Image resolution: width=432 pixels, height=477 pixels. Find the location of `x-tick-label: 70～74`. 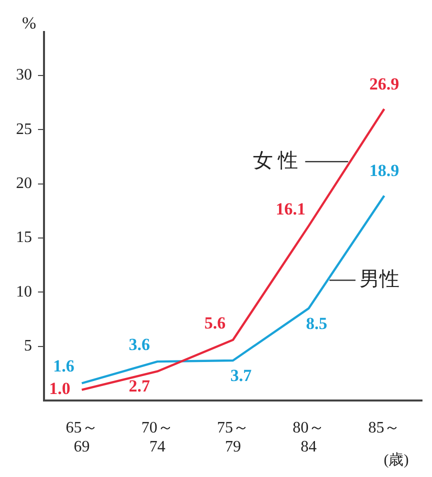

x-tick-label: 70～74 is located at coordinates (157, 437).